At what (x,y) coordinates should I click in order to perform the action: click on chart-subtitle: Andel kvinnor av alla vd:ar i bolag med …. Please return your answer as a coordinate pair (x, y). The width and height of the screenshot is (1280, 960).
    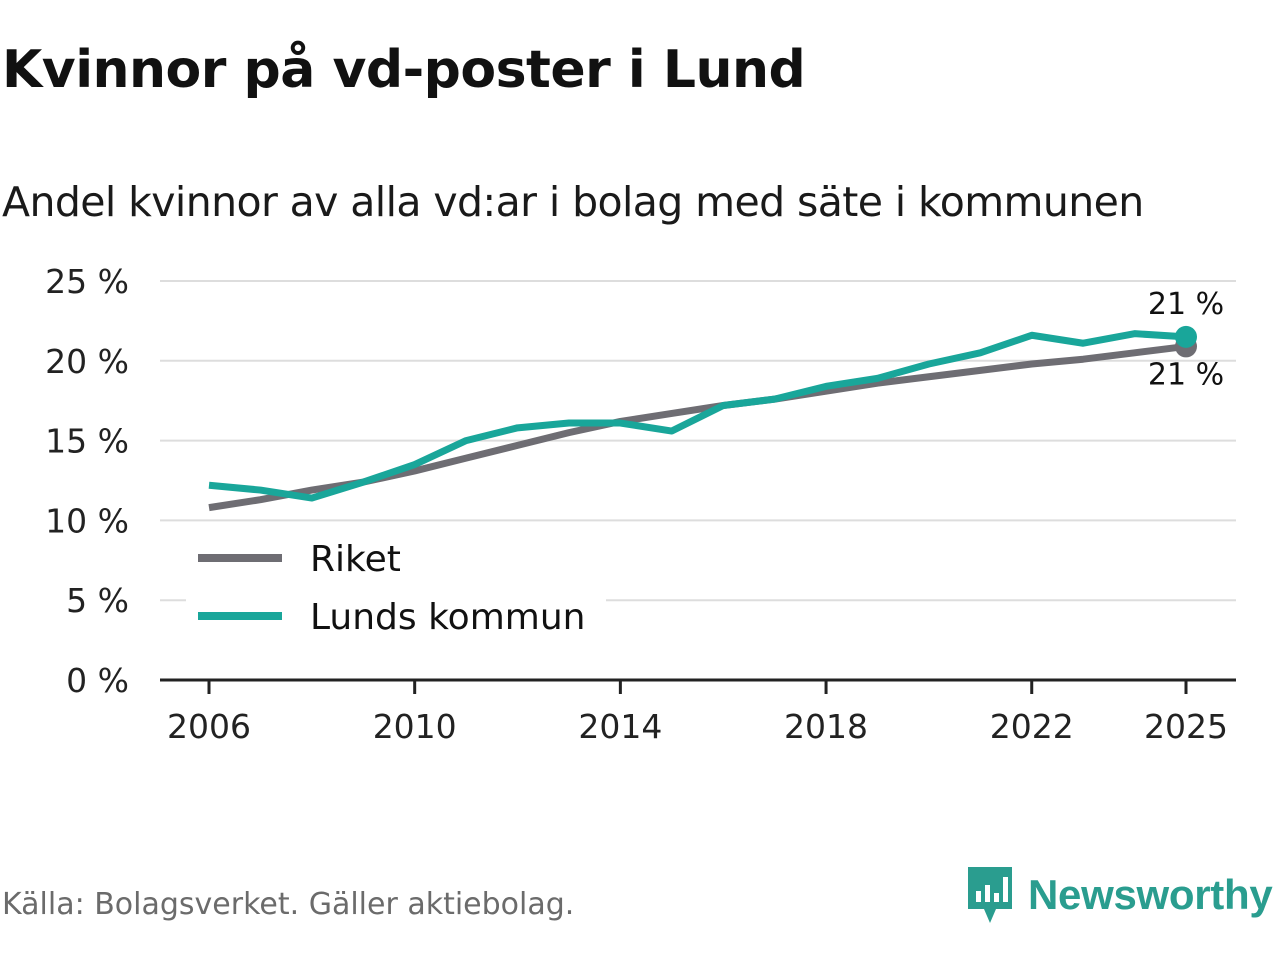
    Looking at the image, I should click on (573, 202).